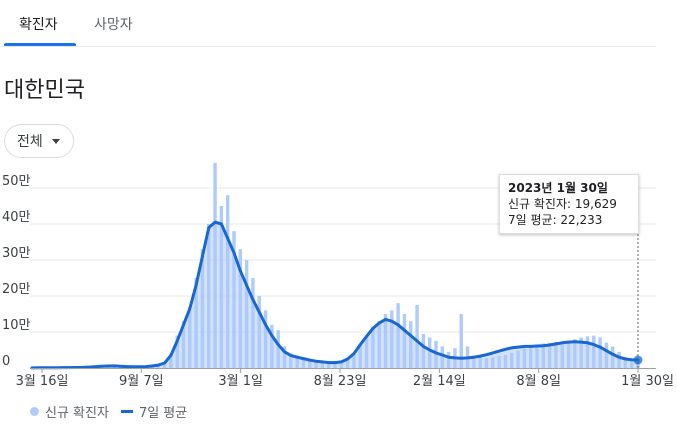 The height and width of the screenshot is (441, 677). Describe the element at coordinates (638, 360) in the screenshot. I see `hover-point` at that location.